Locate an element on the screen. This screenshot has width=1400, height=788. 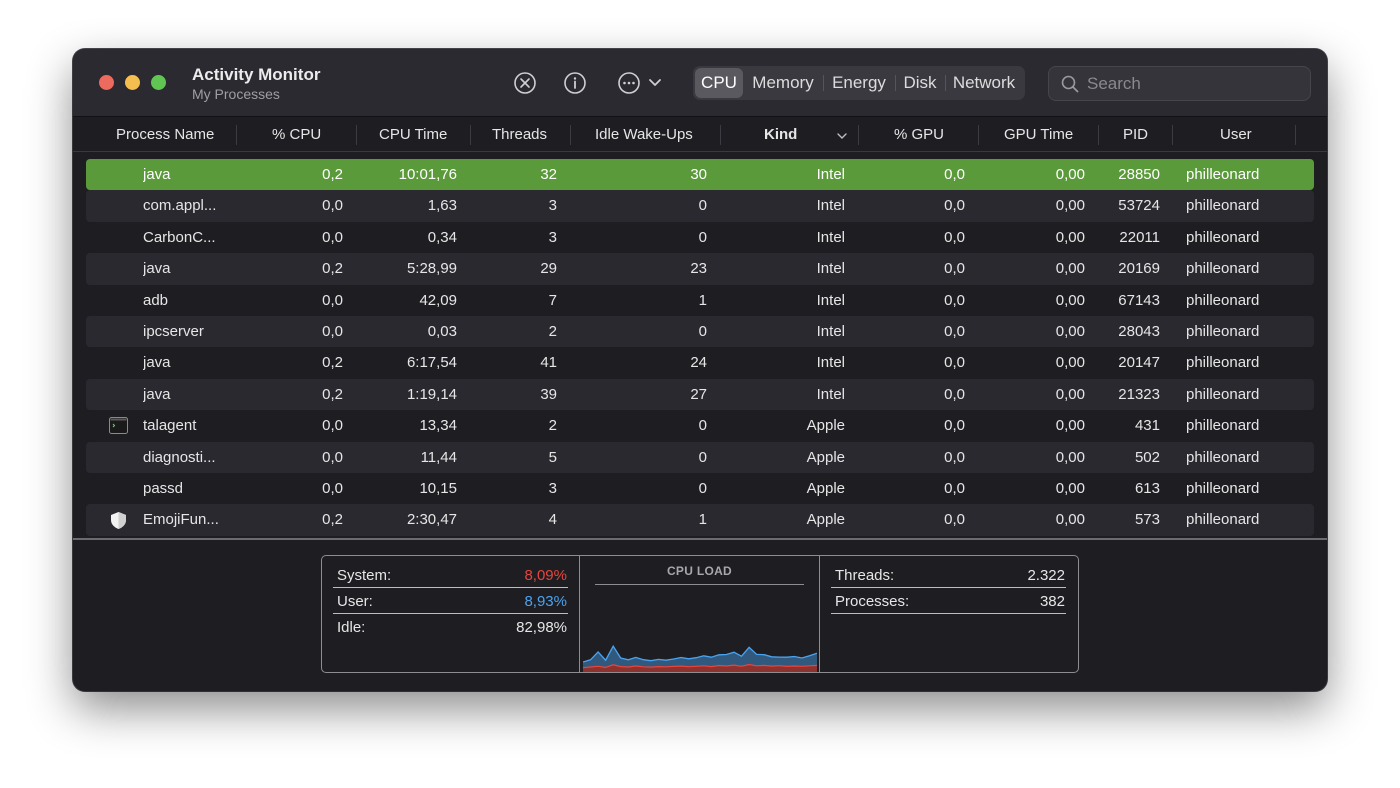
search-field is located at coordinates (1179, 83).